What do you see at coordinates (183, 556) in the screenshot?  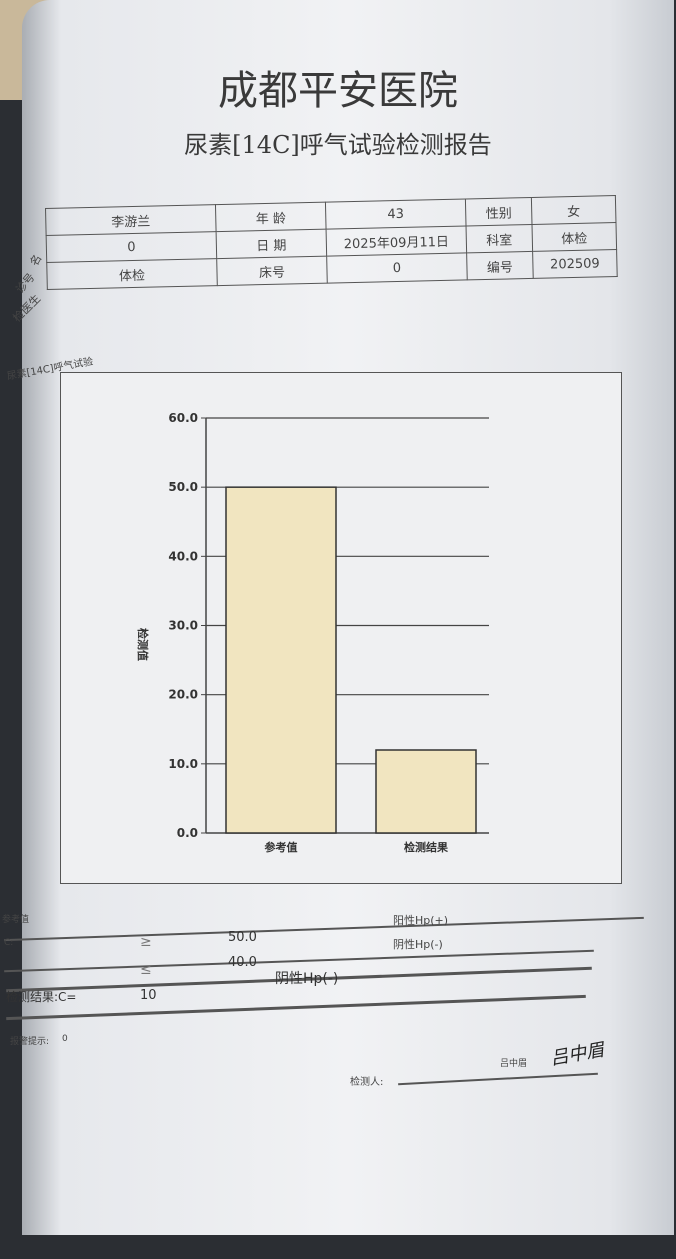 I see `y-tick-label: 40.0` at bounding box center [183, 556].